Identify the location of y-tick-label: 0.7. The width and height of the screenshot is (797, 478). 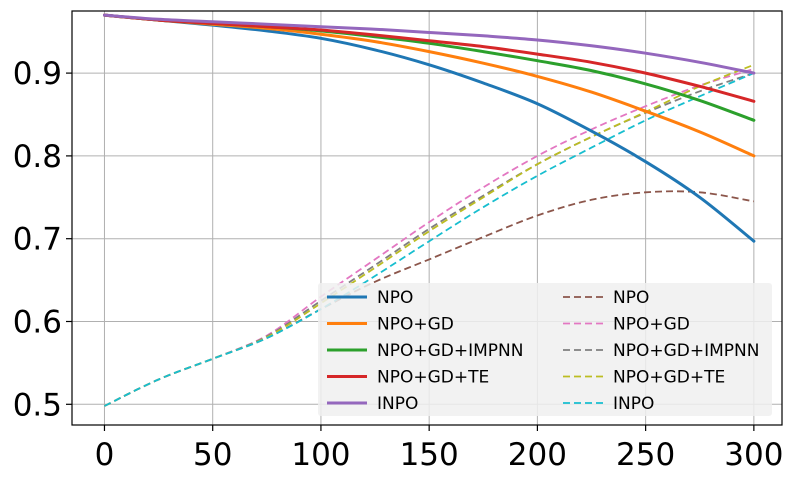
(37, 240).